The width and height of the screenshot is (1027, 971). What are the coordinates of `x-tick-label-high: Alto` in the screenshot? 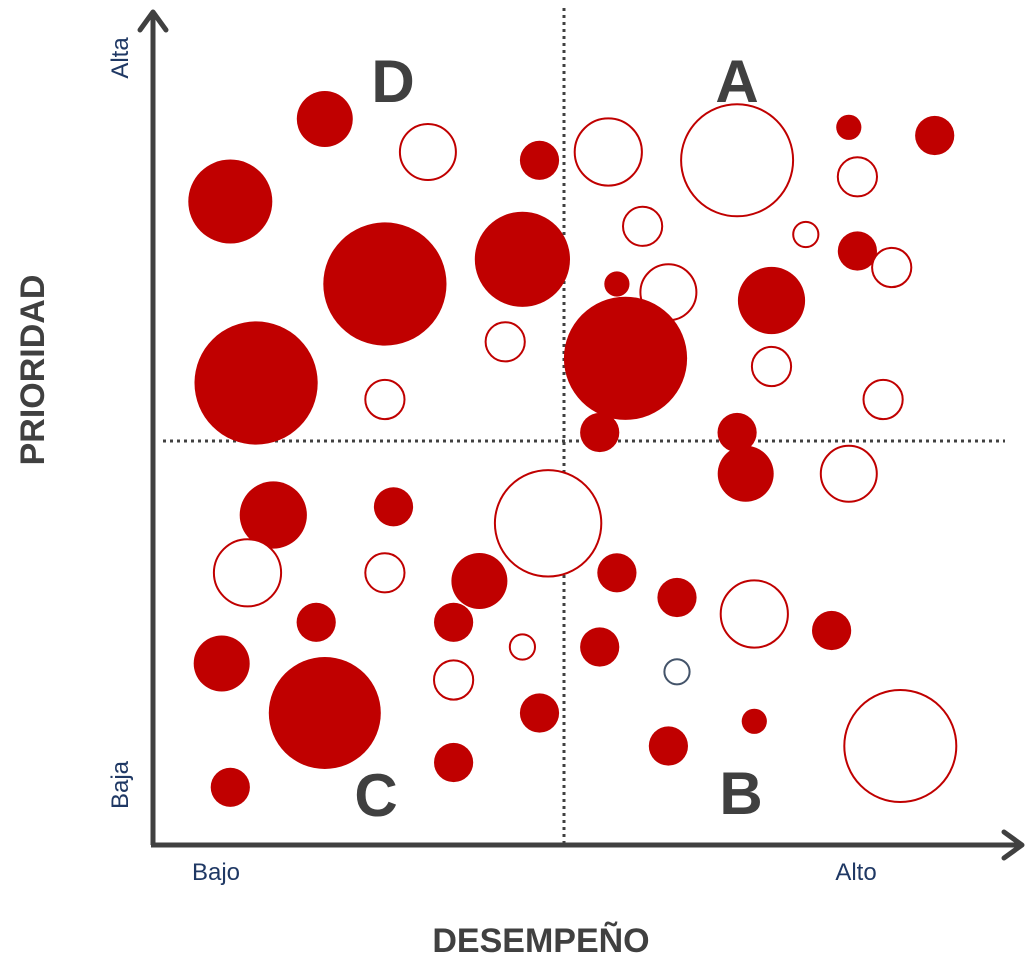 It's located at (855, 872).